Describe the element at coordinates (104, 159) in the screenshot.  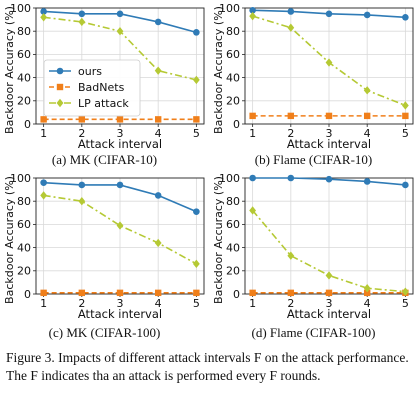
I see `subcaption-a: (a) MK (CIFAR-10)` at that location.